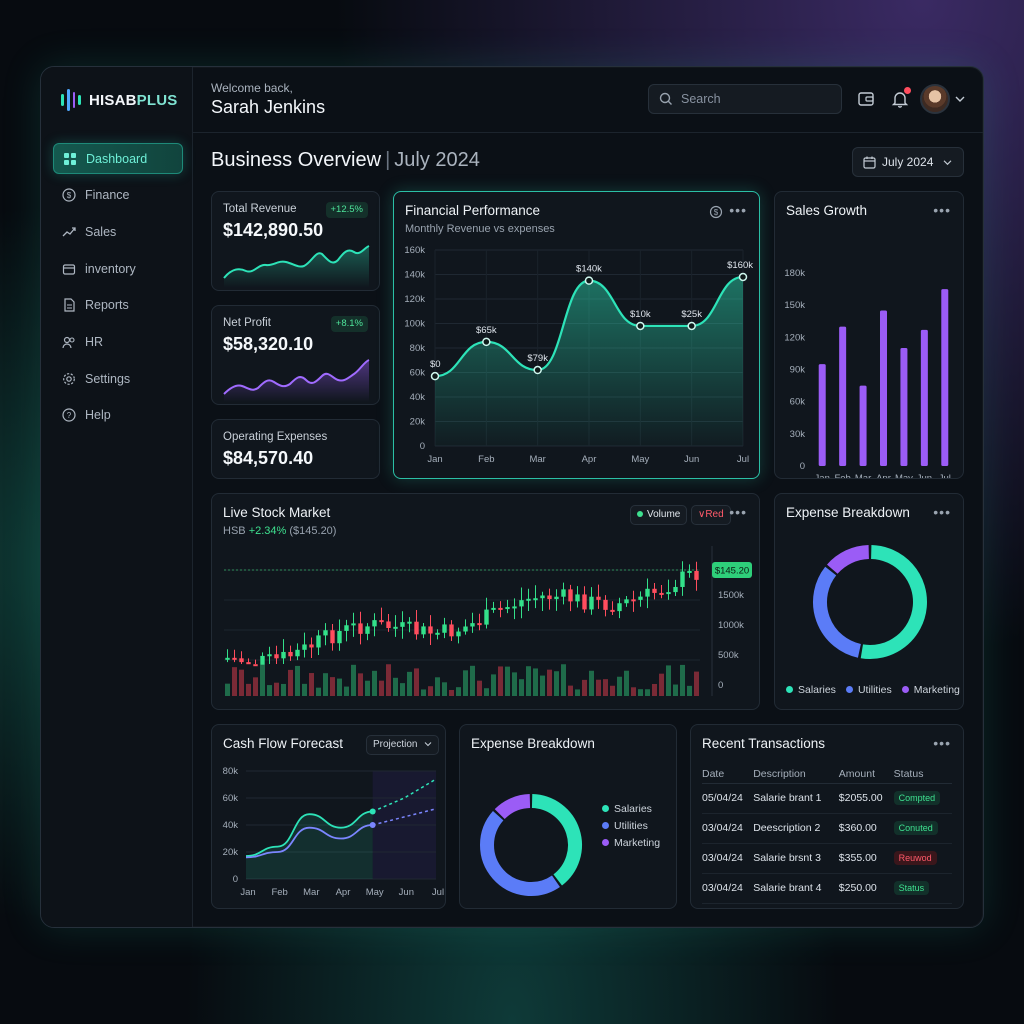 The width and height of the screenshot is (1024, 1024). I want to click on sidebar-item-help: ? Help, so click(118, 415).